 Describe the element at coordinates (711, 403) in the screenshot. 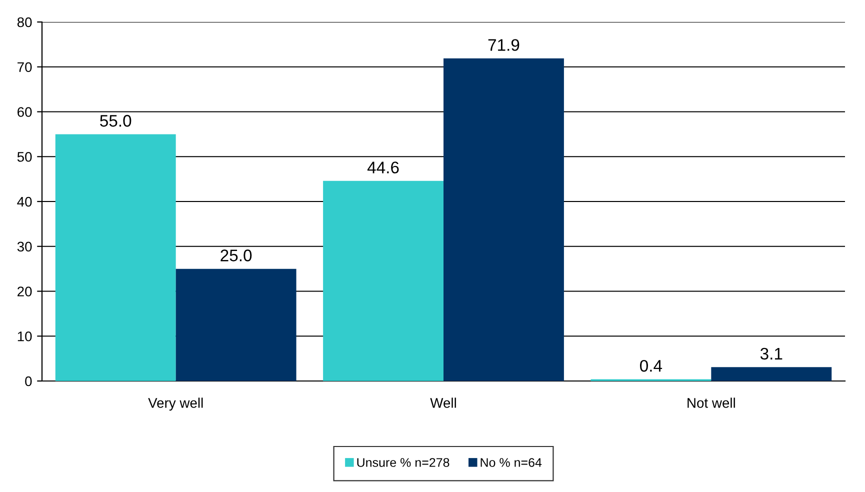

I see `x-tick-label: Not well` at that location.